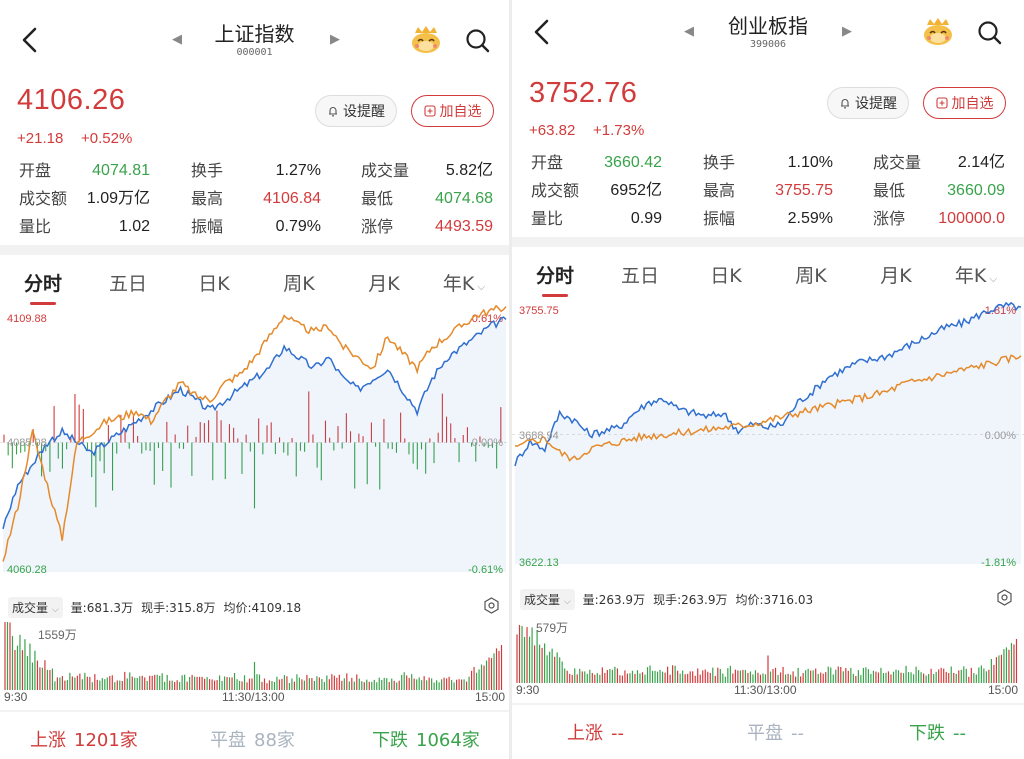 This screenshot has width=1024, height=759. What do you see at coordinates (256, 171) in the screenshot?
I see `stat-0-1: 换手 1.27%` at bounding box center [256, 171].